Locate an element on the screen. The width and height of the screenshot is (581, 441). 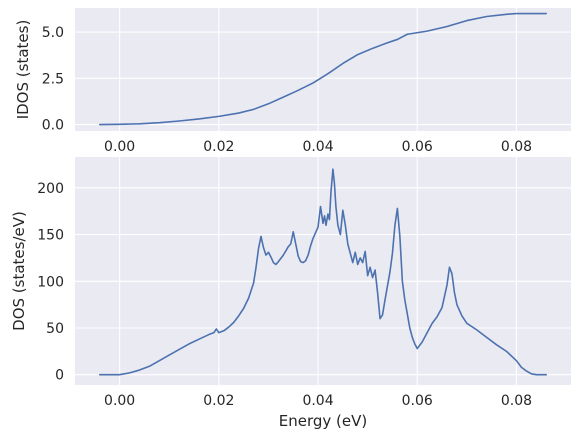
y-tick-label: 150 is located at coordinates (50, 236).